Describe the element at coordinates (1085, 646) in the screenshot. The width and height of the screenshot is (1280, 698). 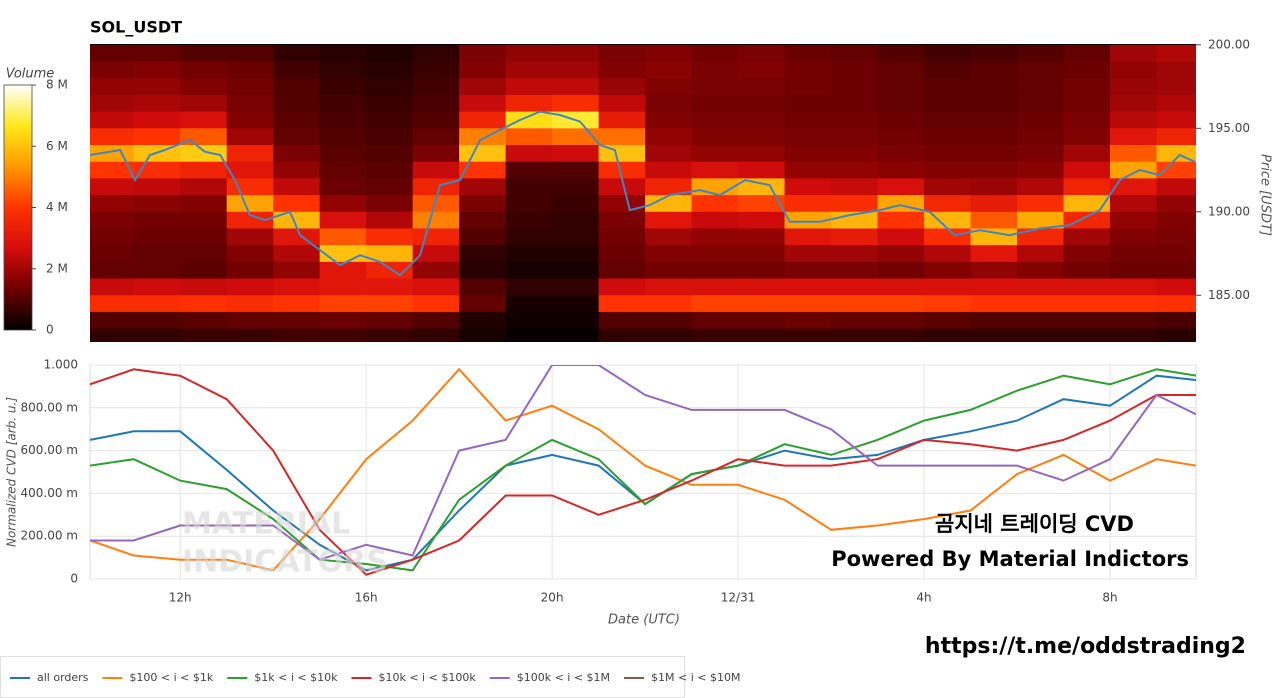
I see `caption-link: https://t.me/oddstrading2` at that location.